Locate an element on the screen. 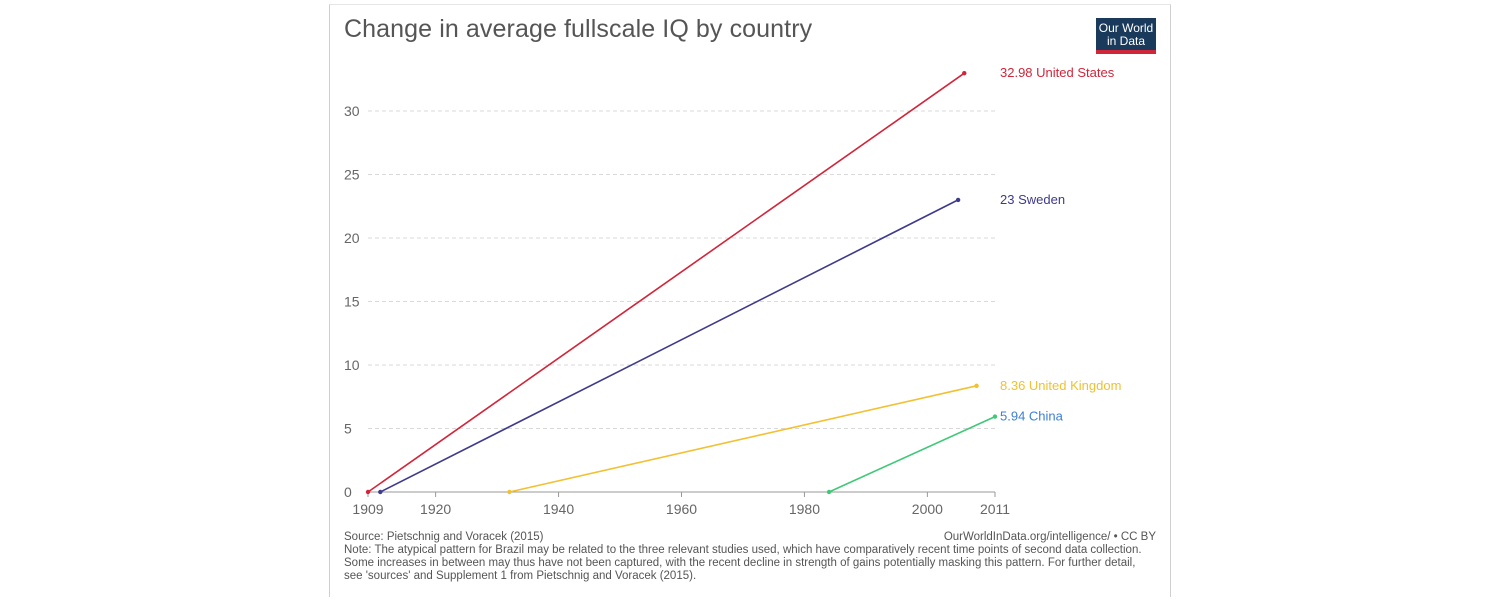  series-label-united-states: 32.98 United States is located at coordinates (1057, 72).